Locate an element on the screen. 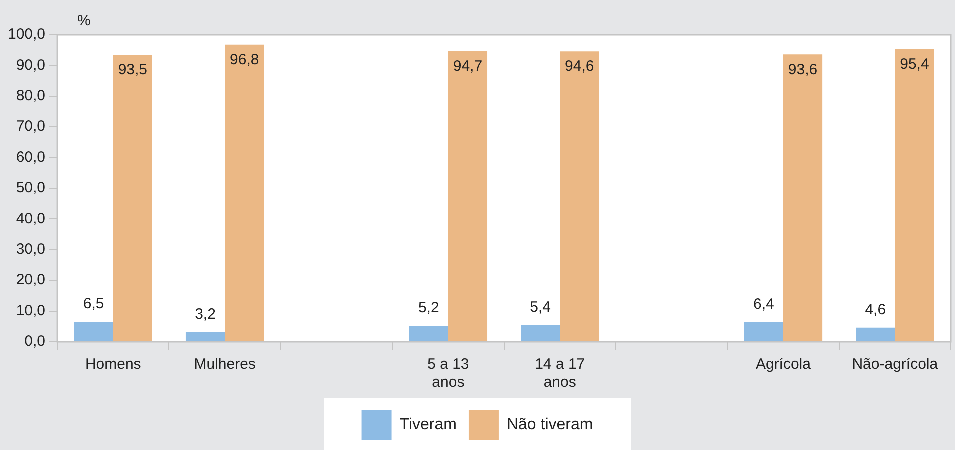 The height and width of the screenshot is (450, 955). x-tick-label: Agrícola is located at coordinates (784, 365).